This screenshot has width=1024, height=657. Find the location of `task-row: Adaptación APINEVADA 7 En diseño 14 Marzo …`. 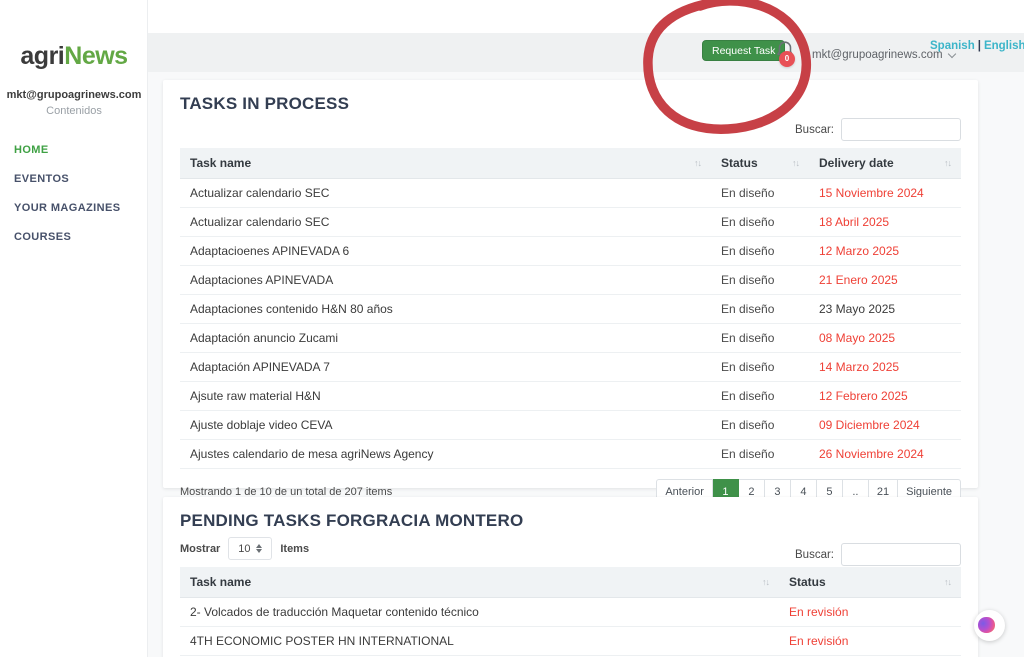

task-row: Adaptación APINEVADA 7 En diseño 14 Marzo … is located at coordinates (570, 367).